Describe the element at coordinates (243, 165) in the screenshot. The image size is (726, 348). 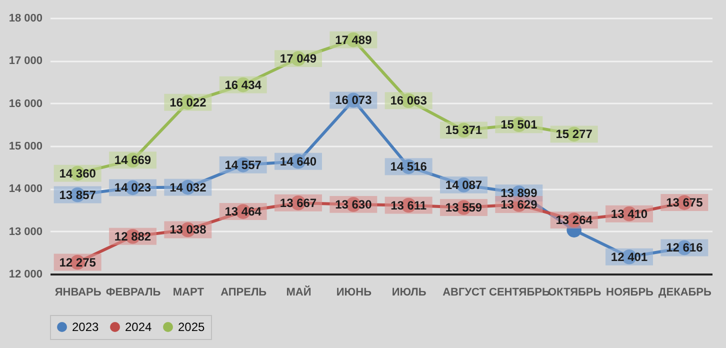
I see `data-label: 14 557` at that location.